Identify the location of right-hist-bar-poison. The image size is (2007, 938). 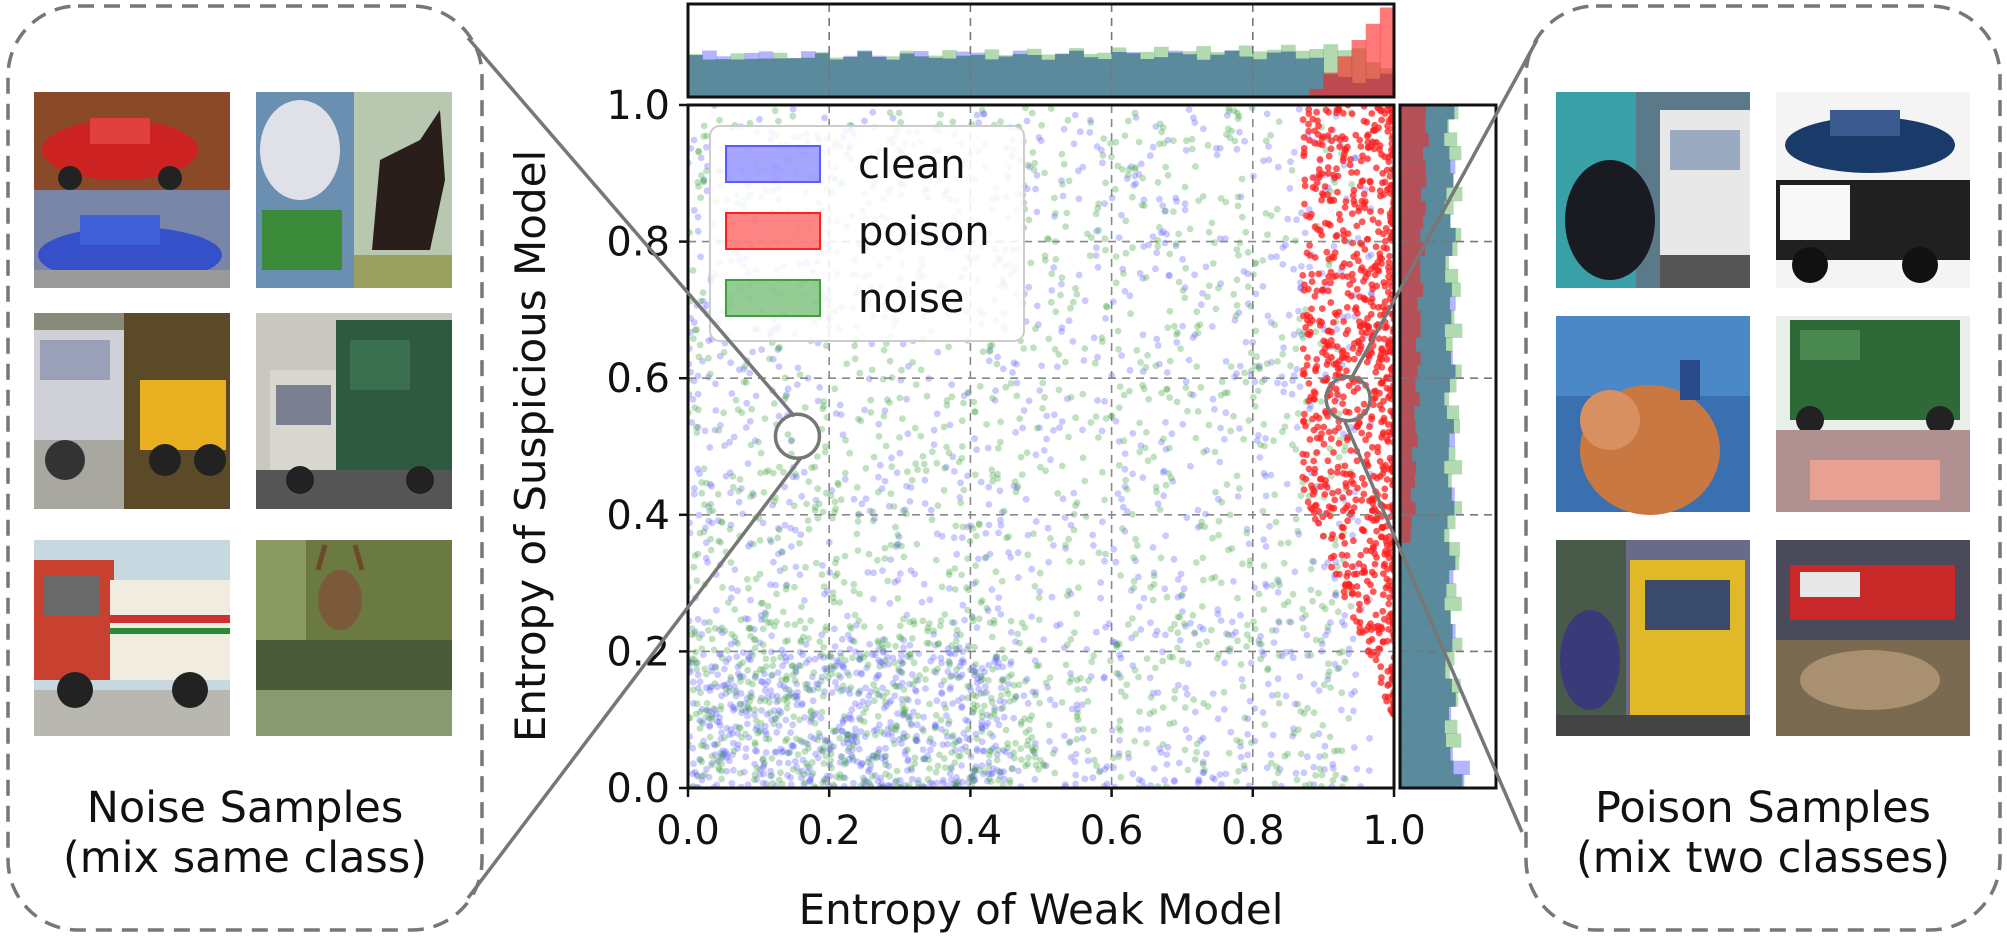
(1413, 180).